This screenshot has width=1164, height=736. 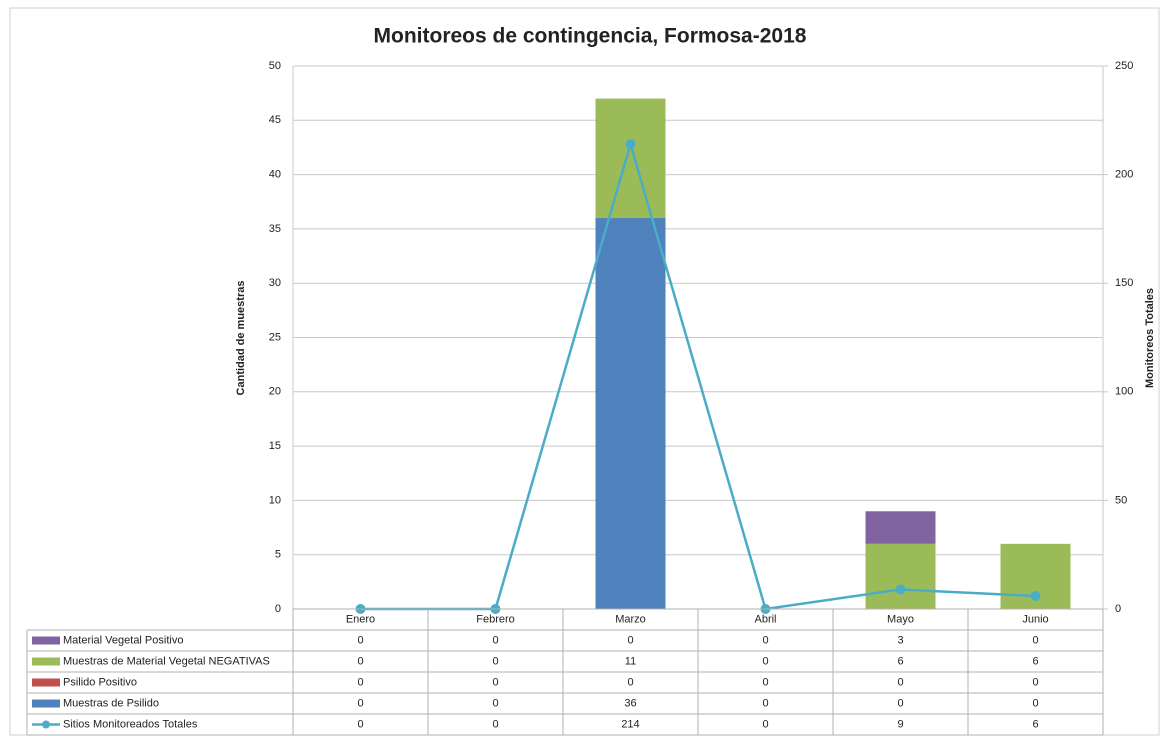 What do you see at coordinates (111, 703) in the screenshot?
I see `legend-label: Muestras de Psilido` at bounding box center [111, 703].